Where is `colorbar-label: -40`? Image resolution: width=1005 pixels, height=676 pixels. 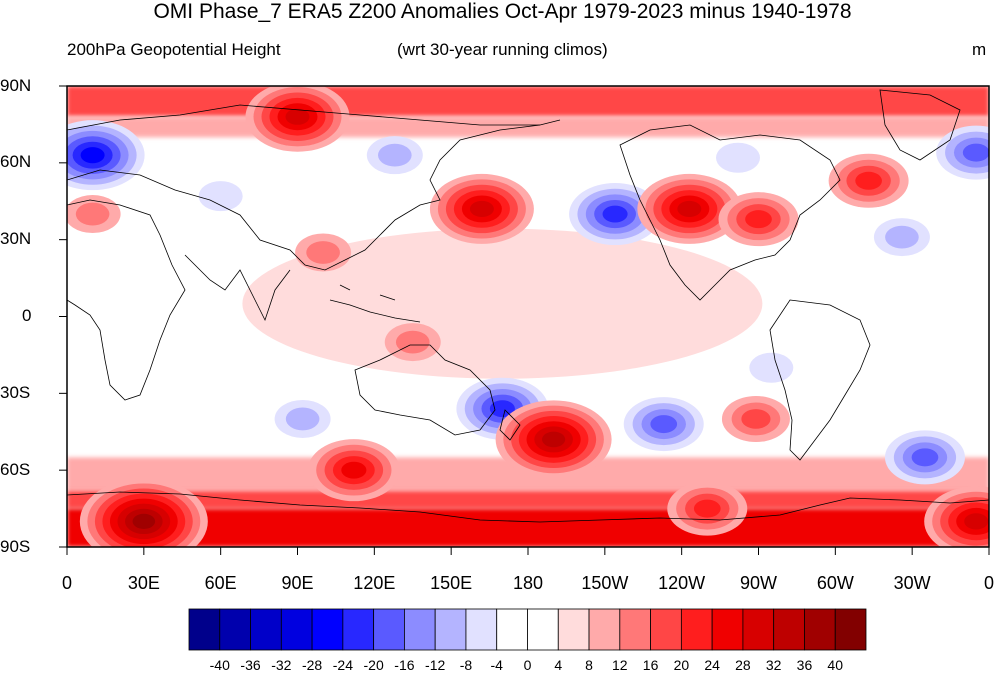
colorbar-label: -40 is located at coordinates (219, 665).